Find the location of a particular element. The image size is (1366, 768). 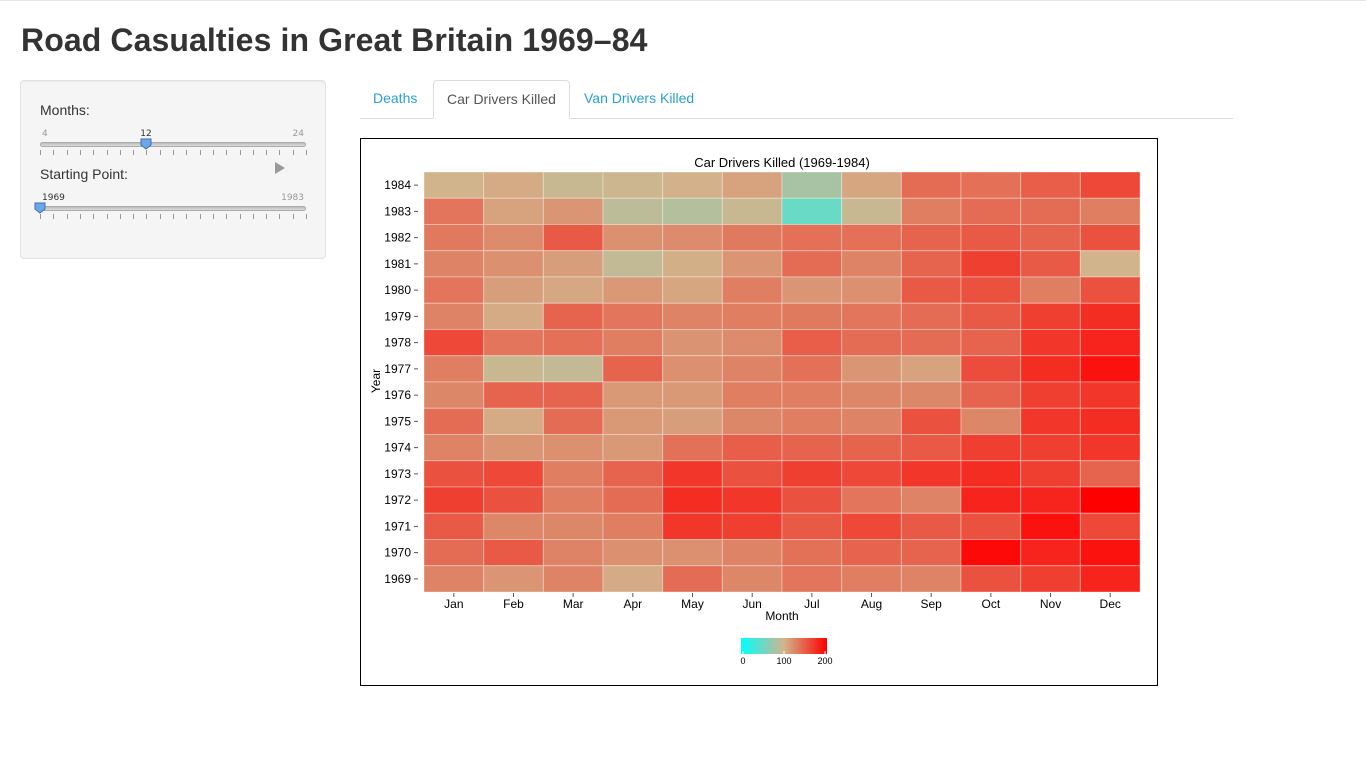

x-tick-label: Sep is located at coordinates (932, 604).